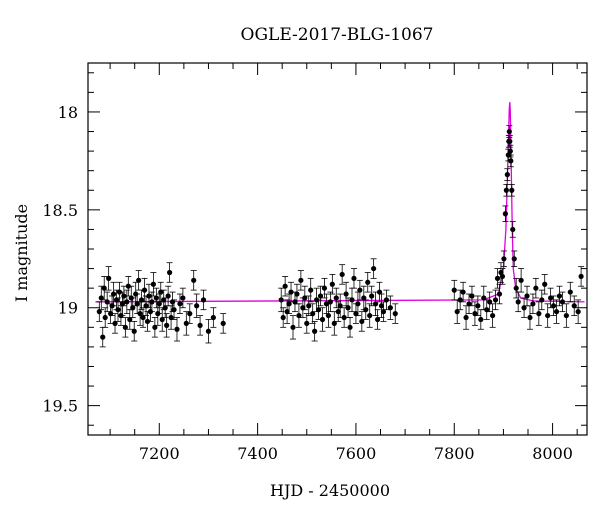 This screenshot has height=512, width=600. Describe the element at coordinates (257, 453) in the screenshot. I see `x-tick-label: 7400` at that location.